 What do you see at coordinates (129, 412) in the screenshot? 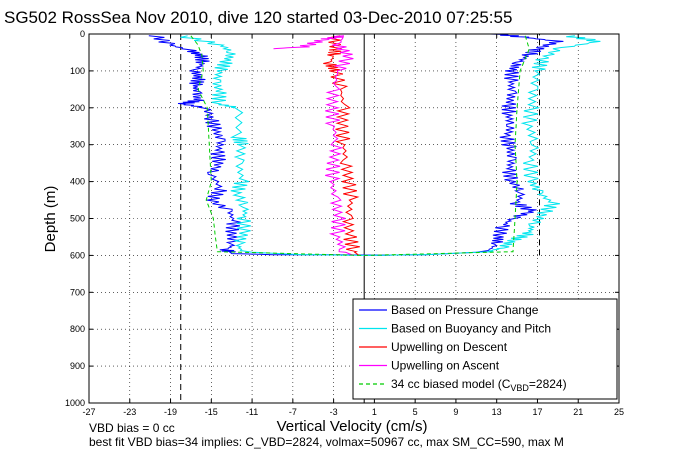
I see `x-tick-label: -23` at bounding box center [129, 412].